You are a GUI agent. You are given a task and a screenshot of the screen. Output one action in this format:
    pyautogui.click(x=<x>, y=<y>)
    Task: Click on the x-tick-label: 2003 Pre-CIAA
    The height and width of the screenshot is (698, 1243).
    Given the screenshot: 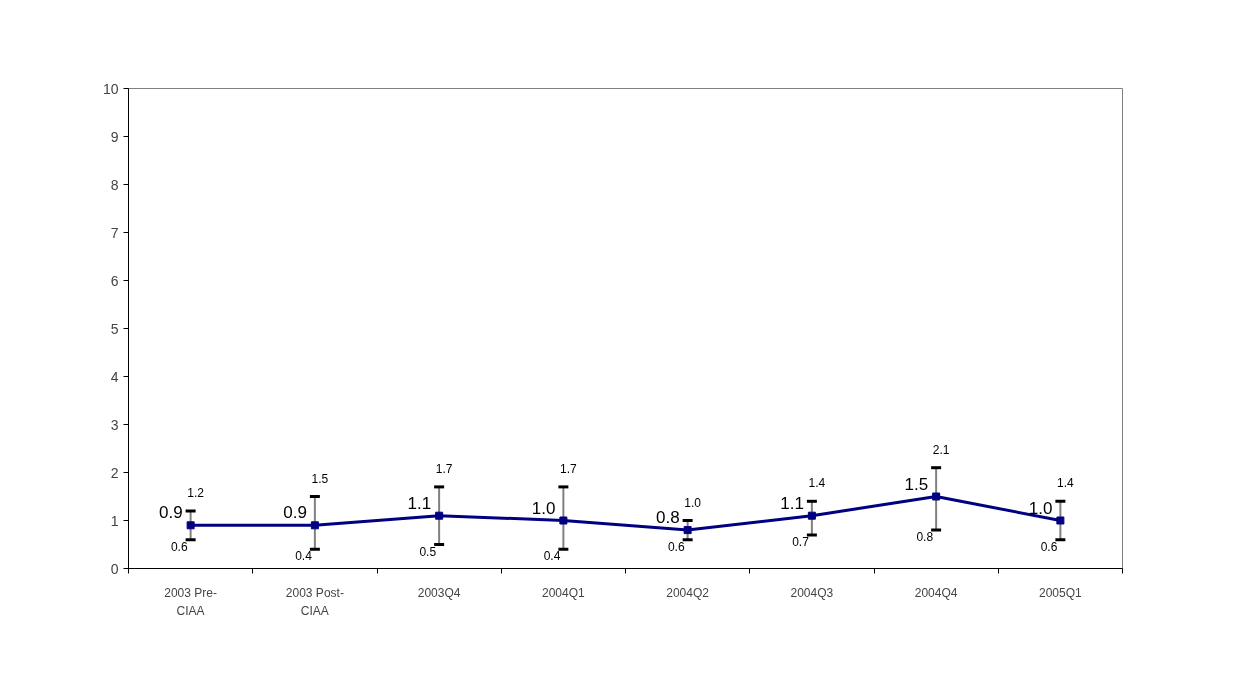 What is the action you would take?
    pyautogui.click(x=190, y=601)
    